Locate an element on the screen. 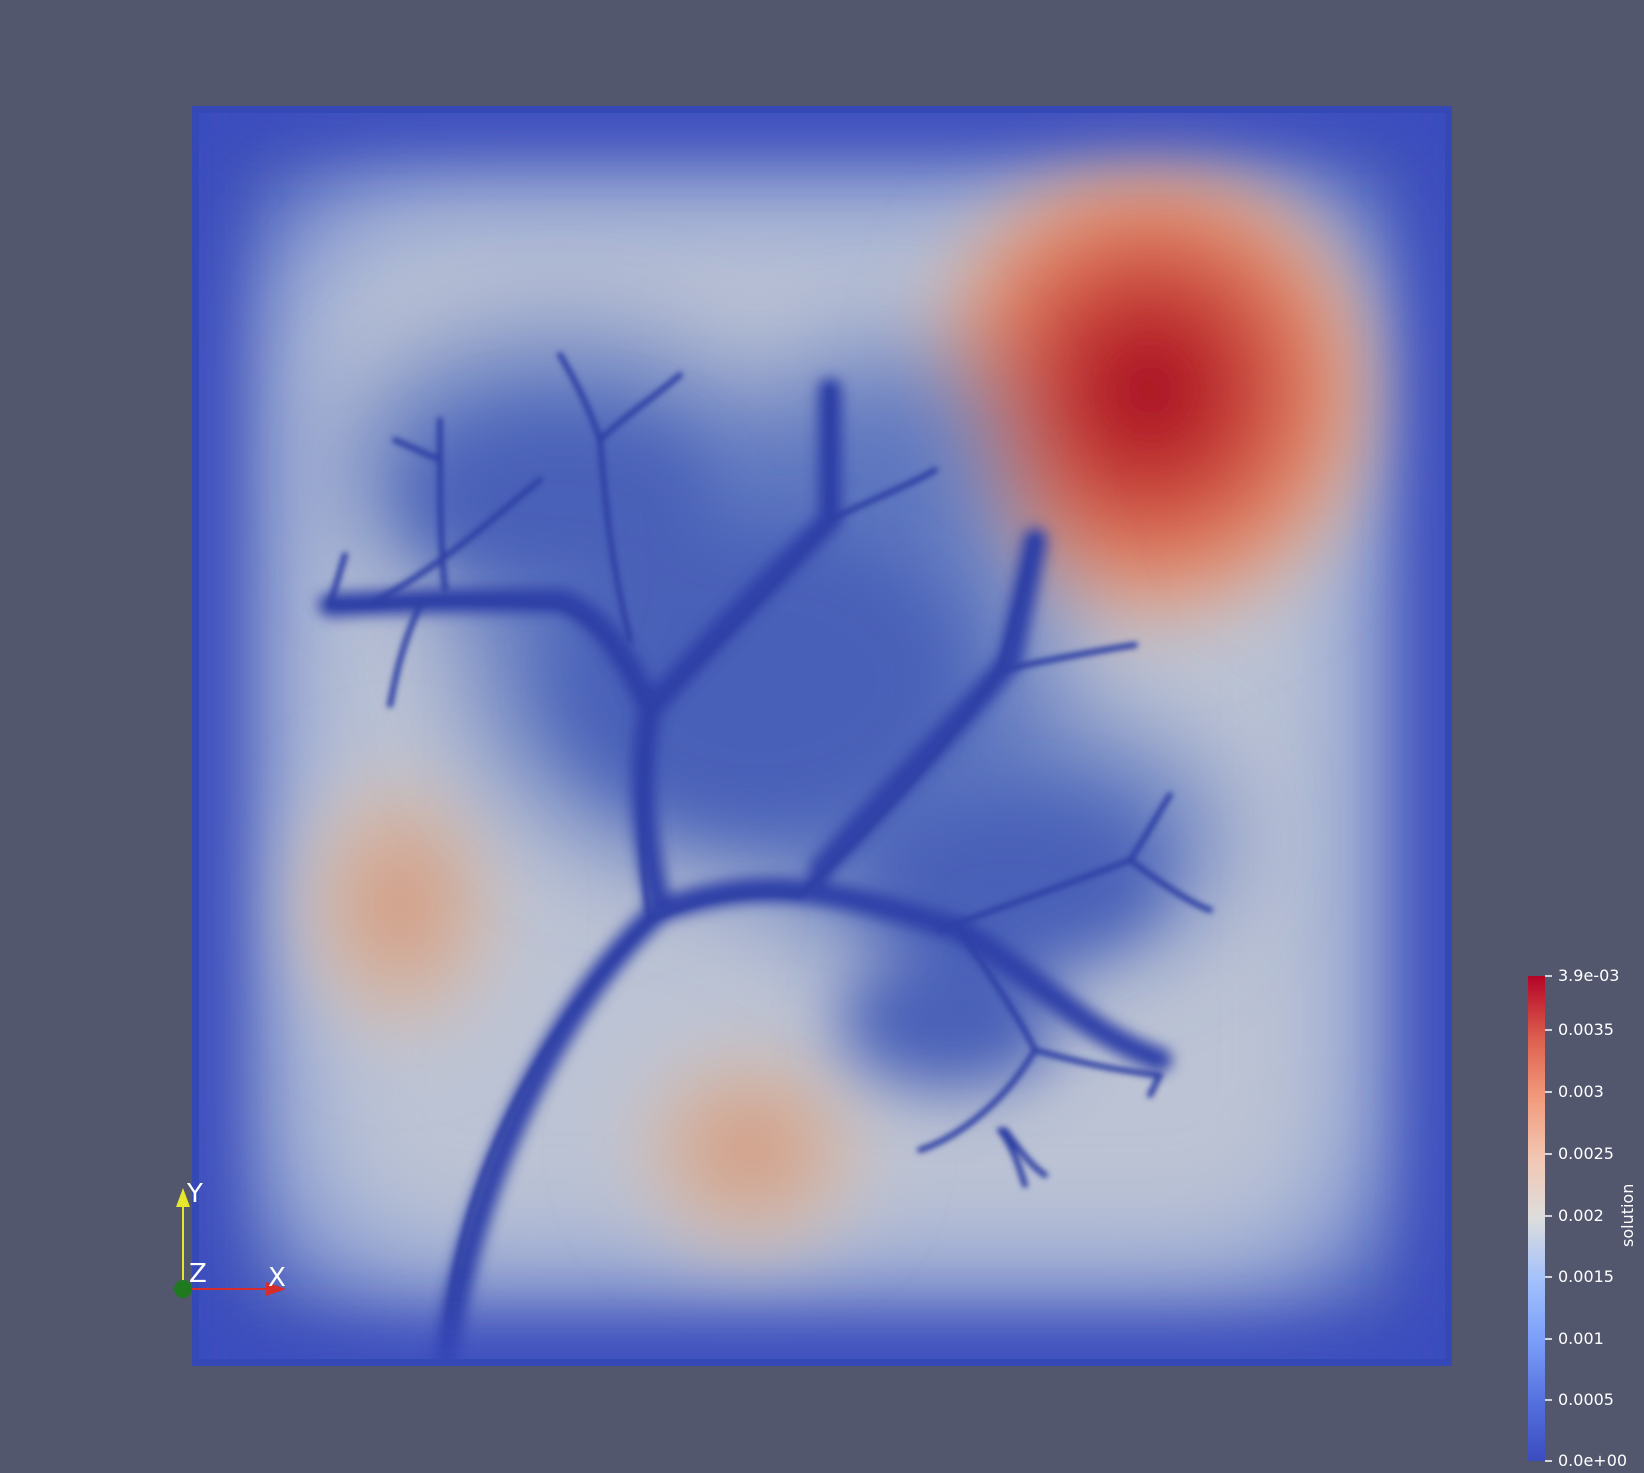  y-axis-arrow-icon is located at coordinates (183, 1197).